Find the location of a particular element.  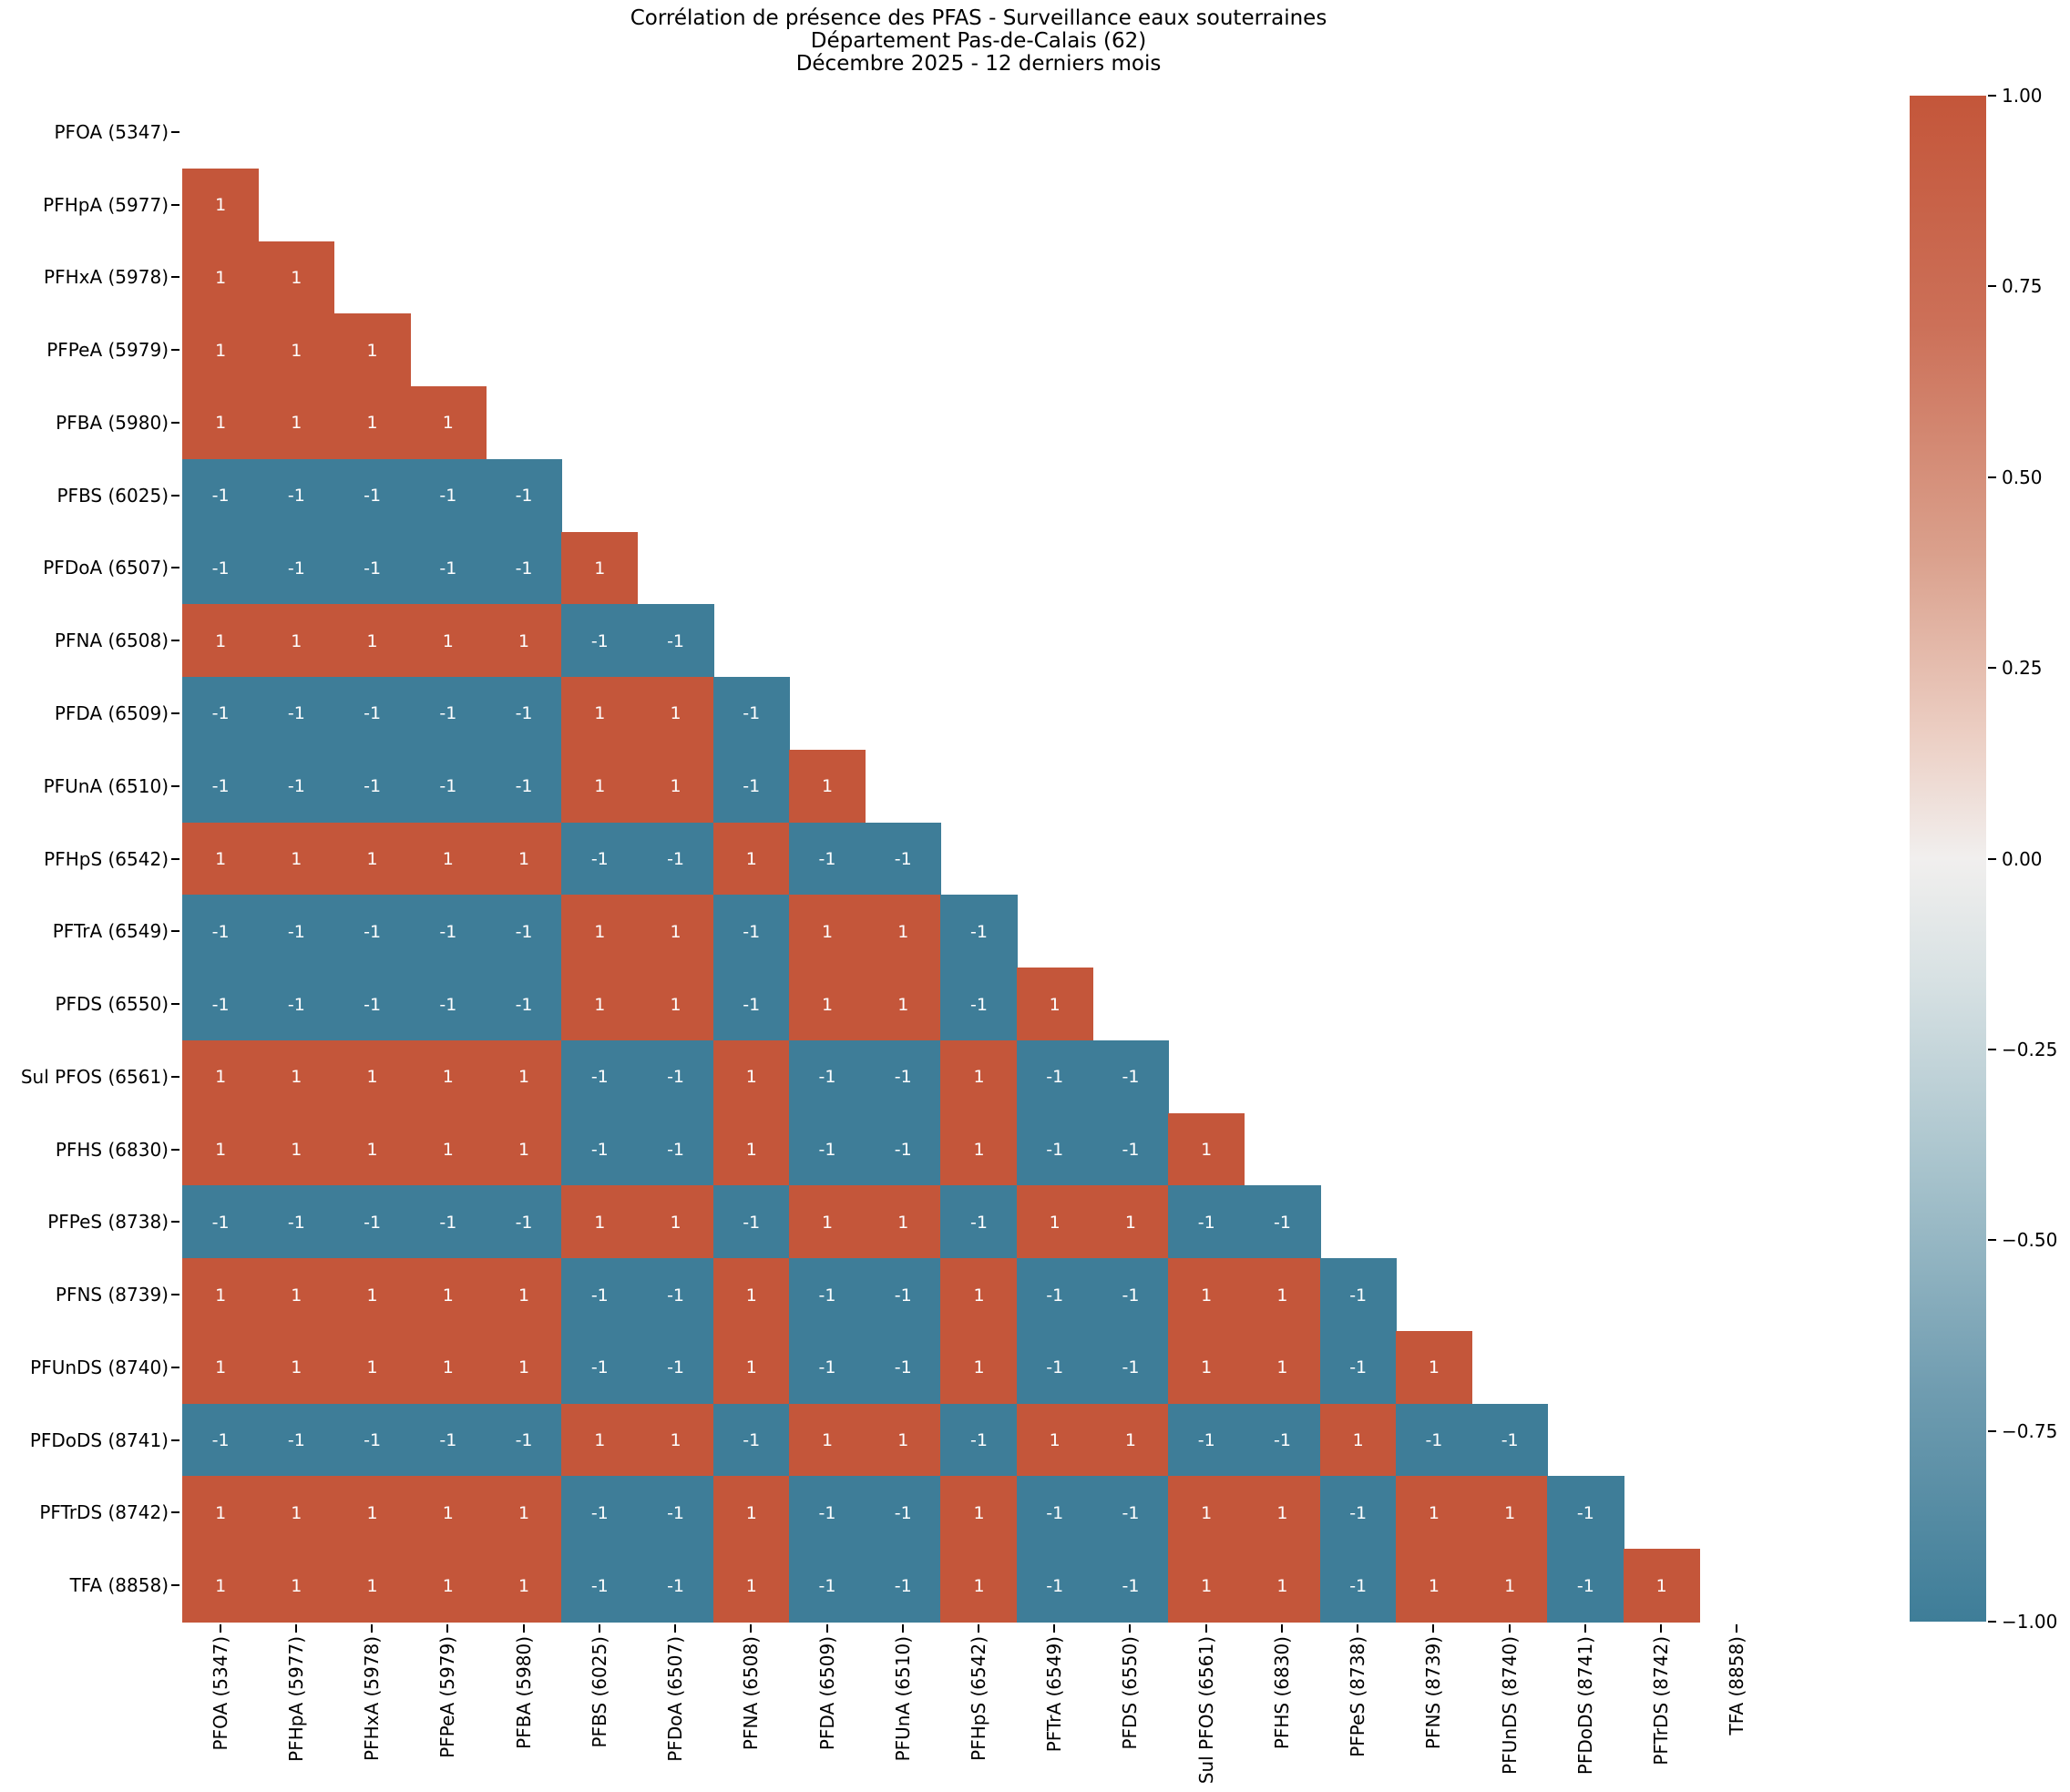

x-tick-label: PFPeS (8738) is located at coordinates (1358, 1696).